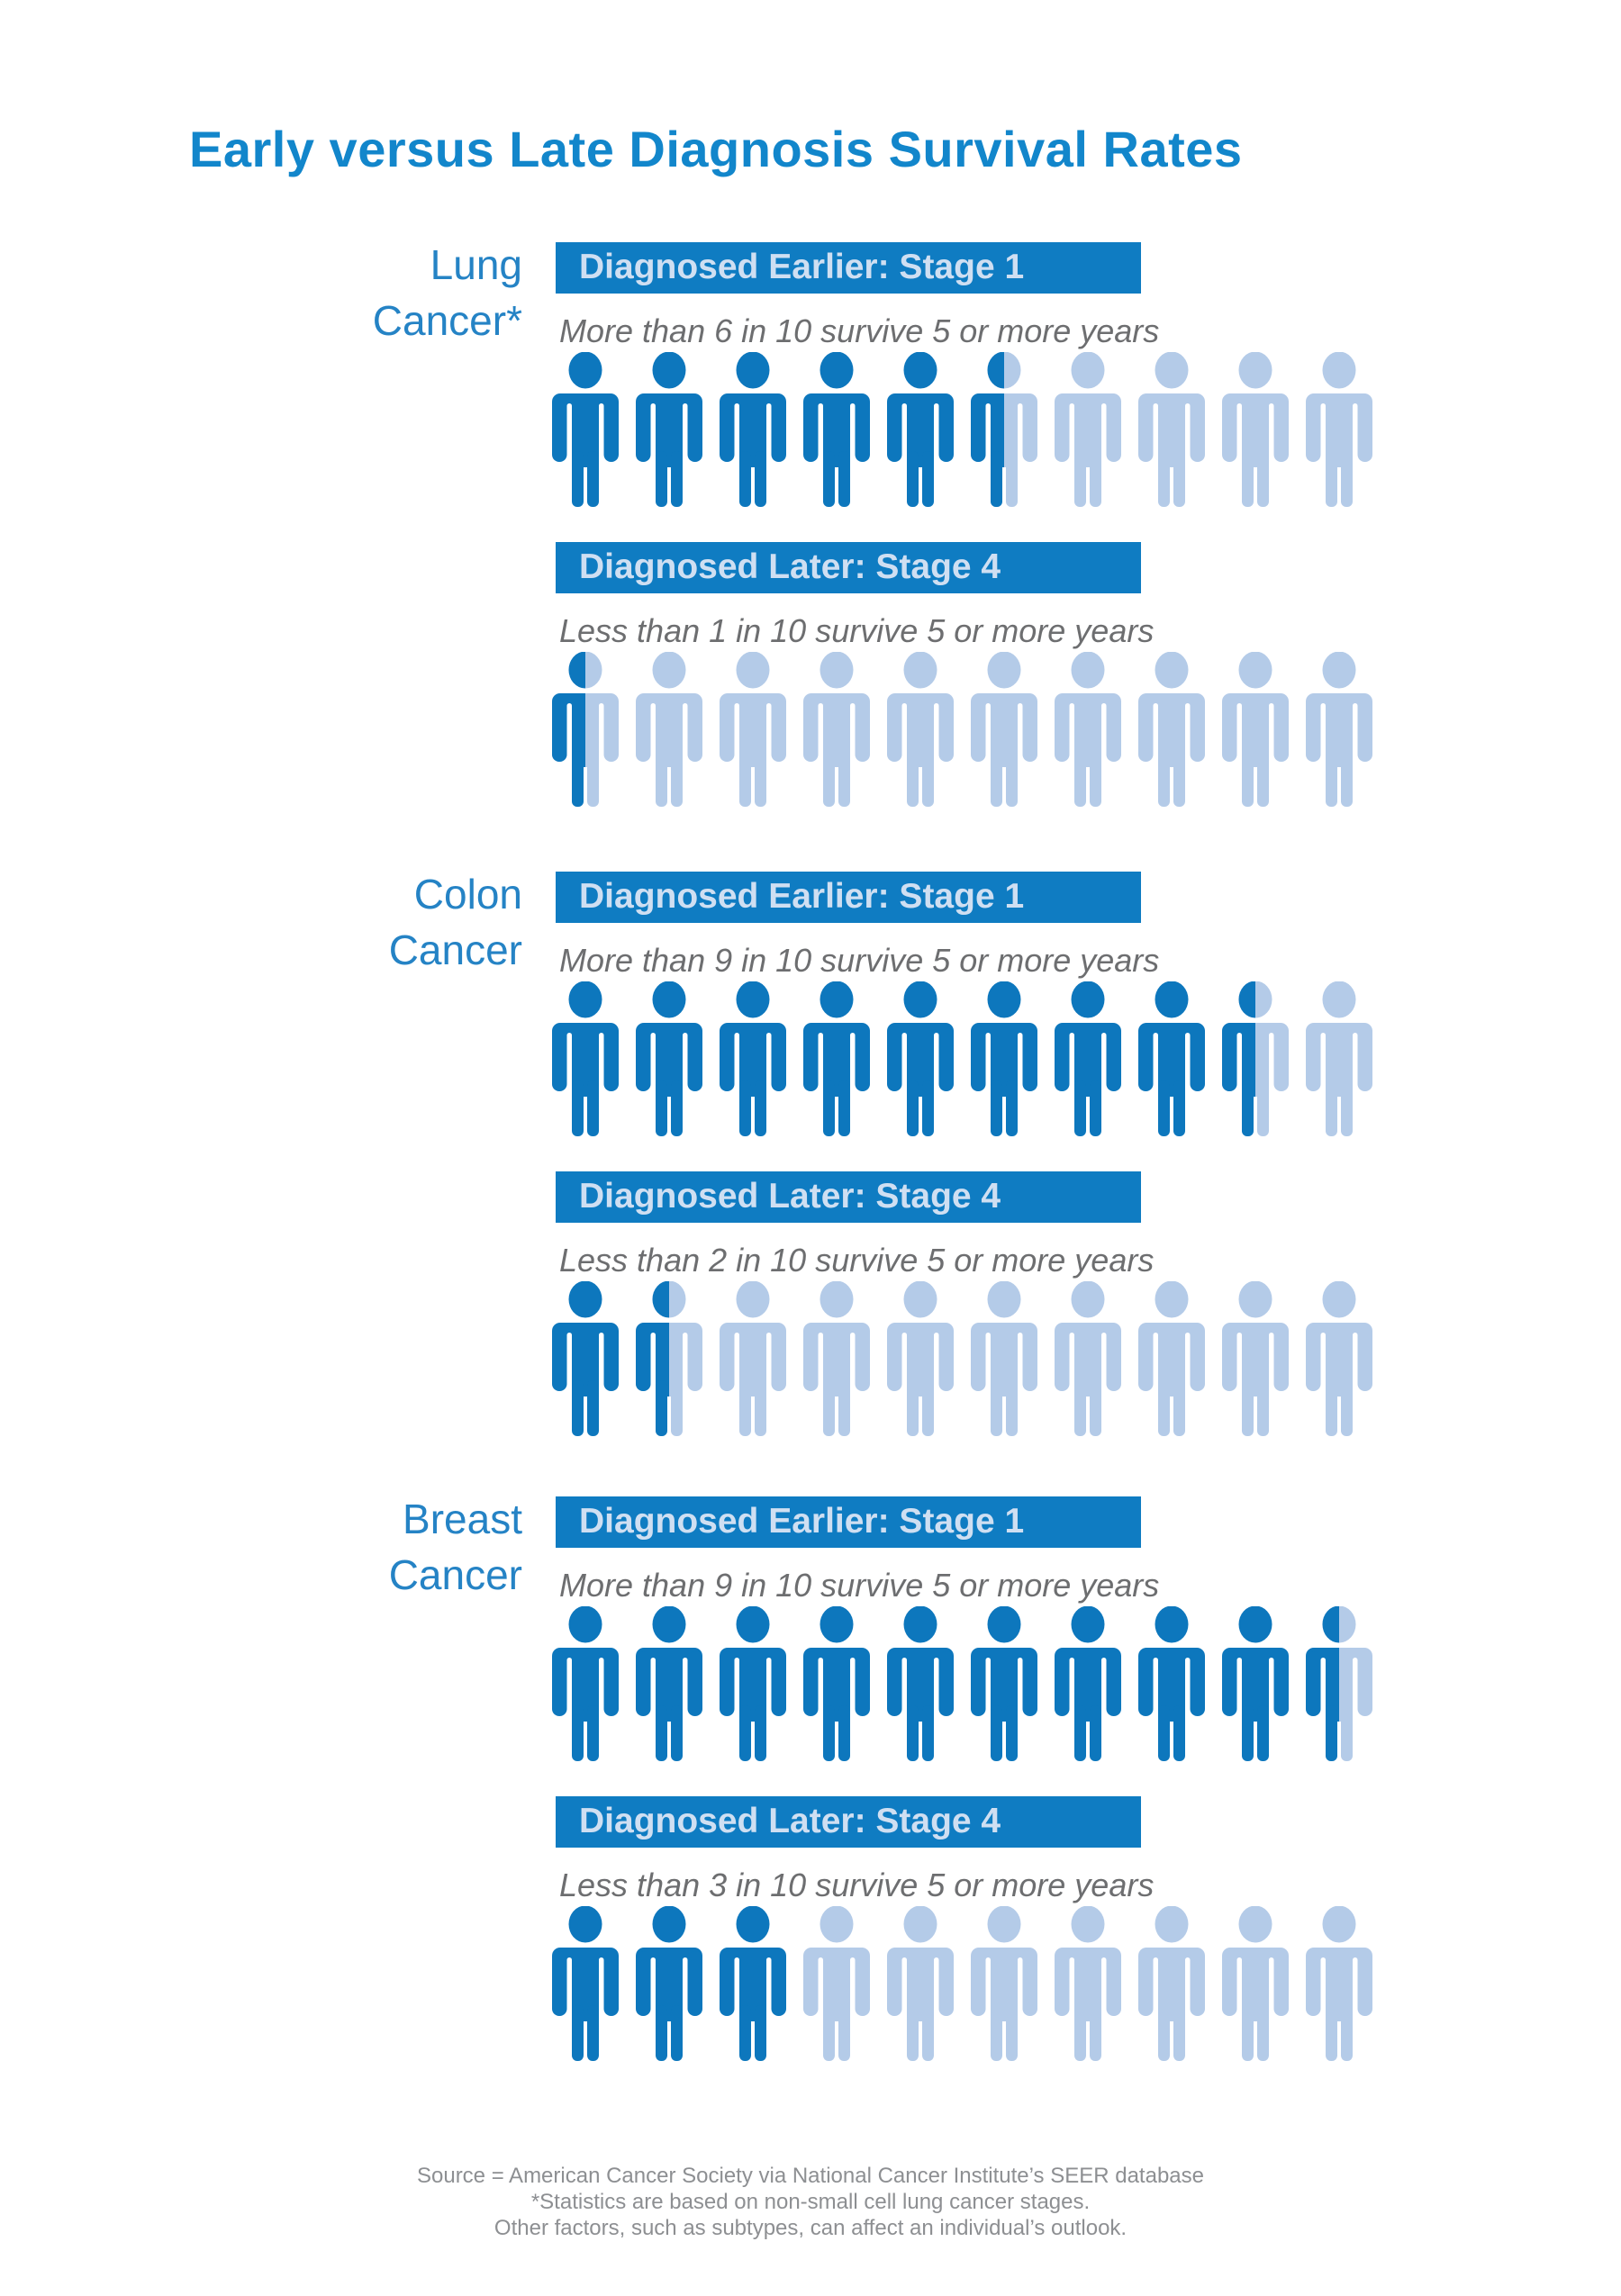 This screenshot has width=1621, height=2296. Describe the element at coordinates (447, 320) in the screenshot. I see `section-label-line: Cancer*` at that location.